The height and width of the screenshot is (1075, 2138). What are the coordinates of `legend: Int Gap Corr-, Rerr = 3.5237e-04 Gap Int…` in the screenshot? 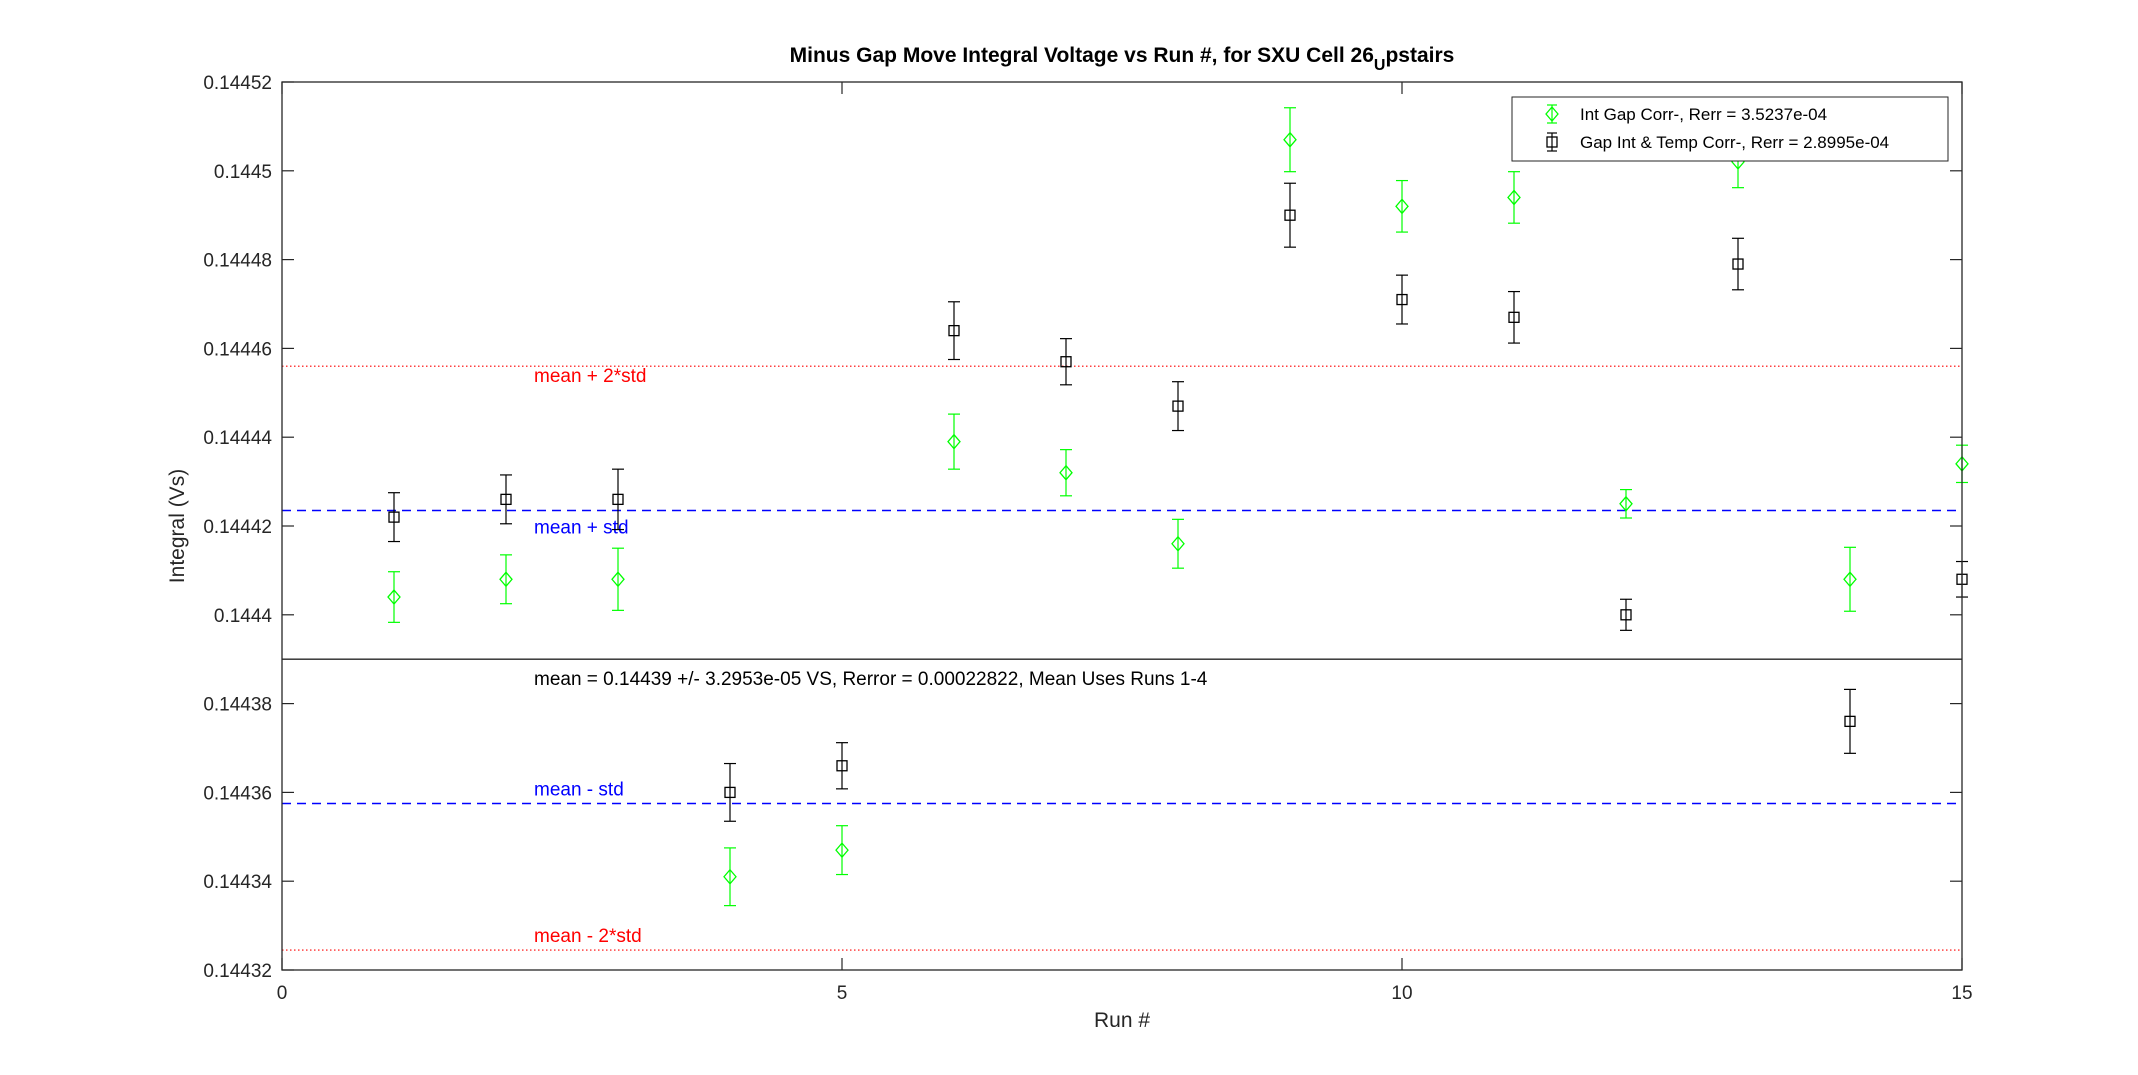 It's located at (1730, 129).